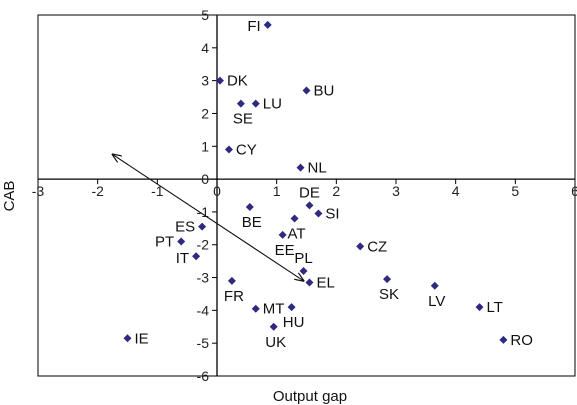 The width and height of the screenshot is (577, 405). I want to click on x-tick-label: 2, so click(336, 191).